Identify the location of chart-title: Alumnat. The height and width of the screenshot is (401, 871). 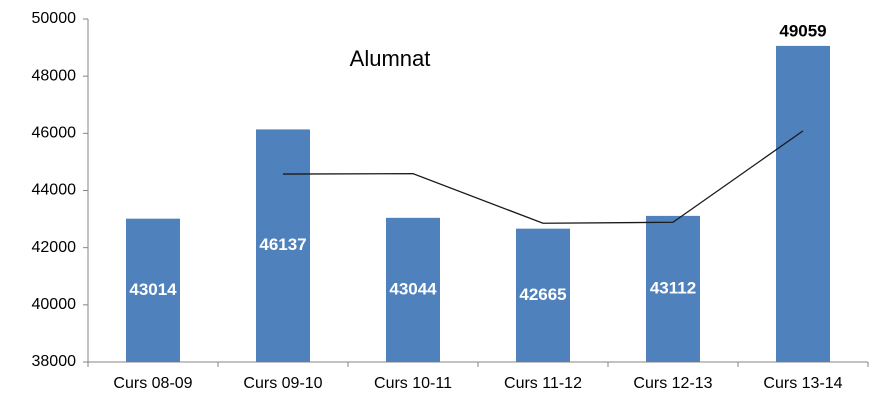
(390, 58).